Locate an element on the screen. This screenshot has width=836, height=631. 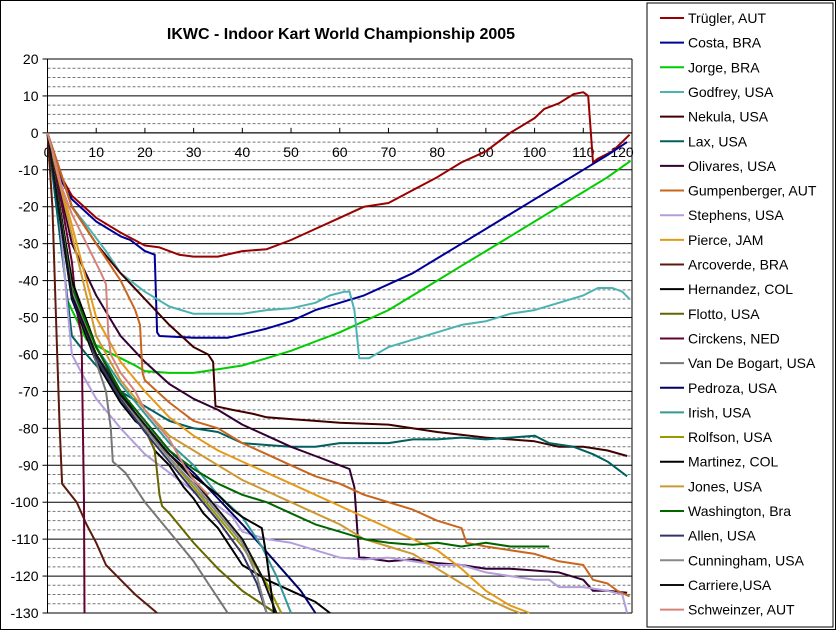
legend-label: Schweinzer, AUT is located at coordinates (741, 610).